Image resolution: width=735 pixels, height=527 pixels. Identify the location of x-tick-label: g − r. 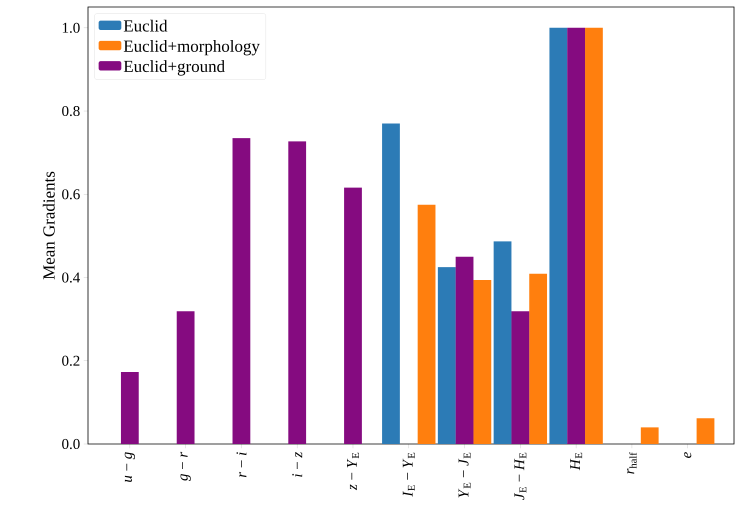
(185, 466).